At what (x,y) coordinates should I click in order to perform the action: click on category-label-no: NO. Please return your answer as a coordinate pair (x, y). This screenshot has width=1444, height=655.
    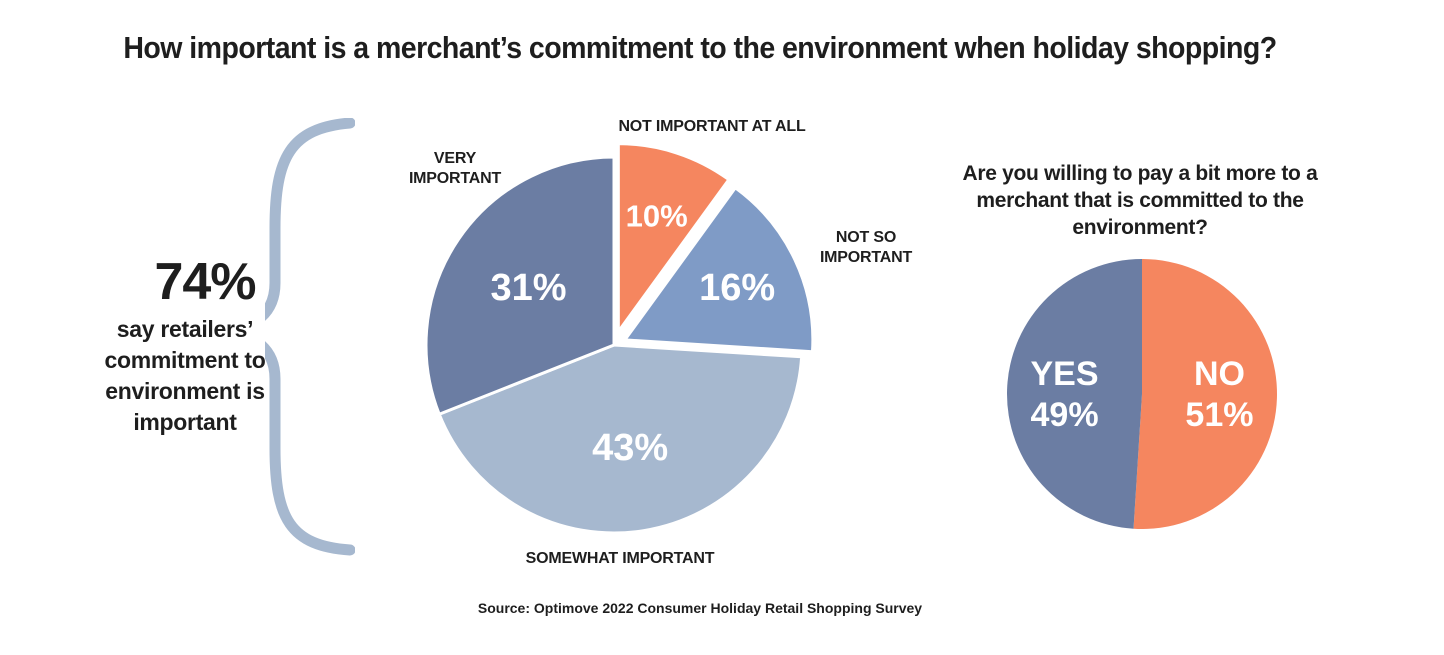
    Looking at the image, I should click on (1219, 374).